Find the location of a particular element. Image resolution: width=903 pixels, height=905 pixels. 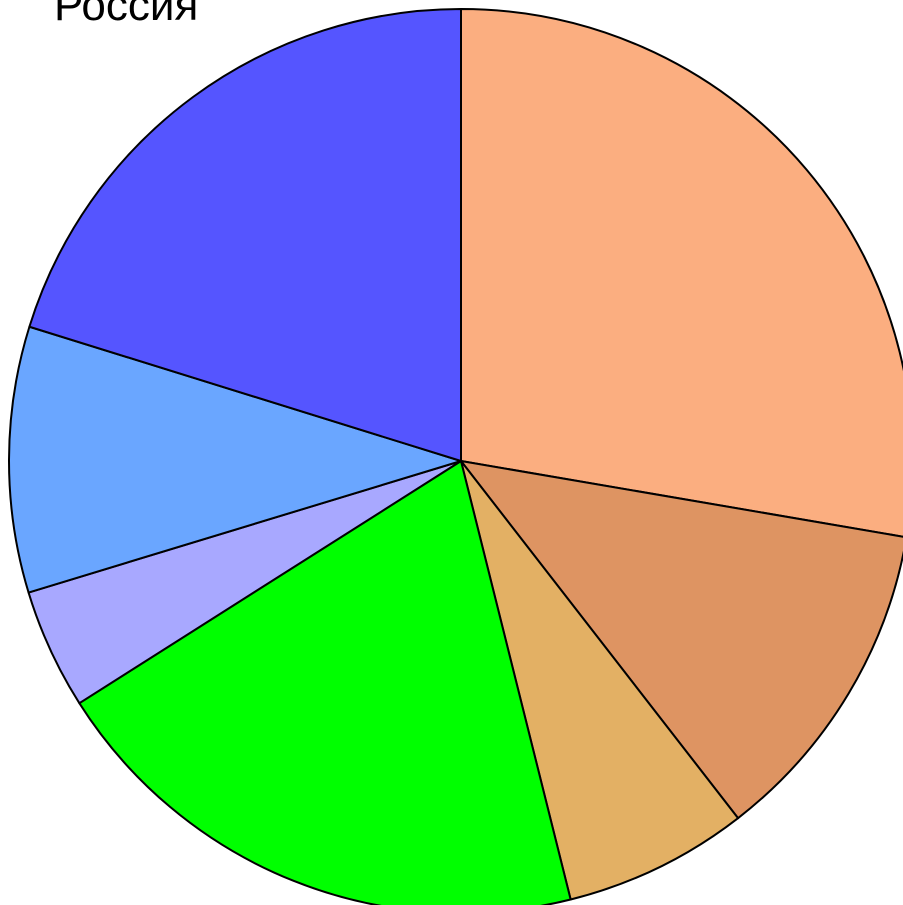

chart-title: Россия is located at coordinates (126, 15).